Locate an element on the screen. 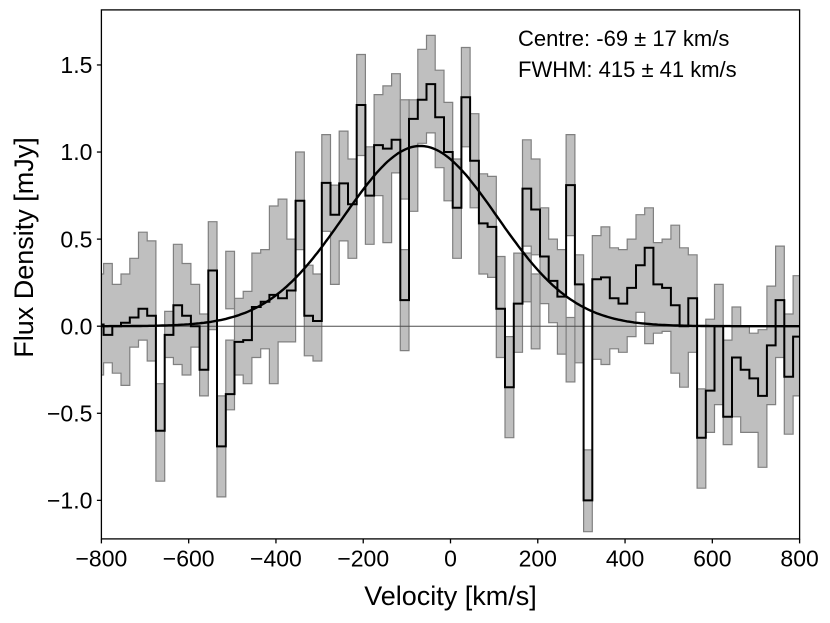 The width and height of the screenshot is (830, 623). svg-text: FWHM: 415 ± 41 km/s is located at coordinates (627, 69).